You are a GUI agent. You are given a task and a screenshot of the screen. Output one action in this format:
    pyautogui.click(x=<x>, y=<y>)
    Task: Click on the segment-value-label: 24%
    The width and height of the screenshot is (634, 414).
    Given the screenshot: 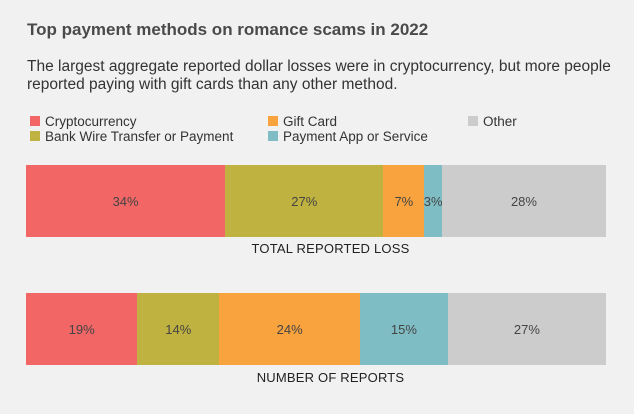 What is the action you would take?
    pyautogui.click(x=289, y=329)
    